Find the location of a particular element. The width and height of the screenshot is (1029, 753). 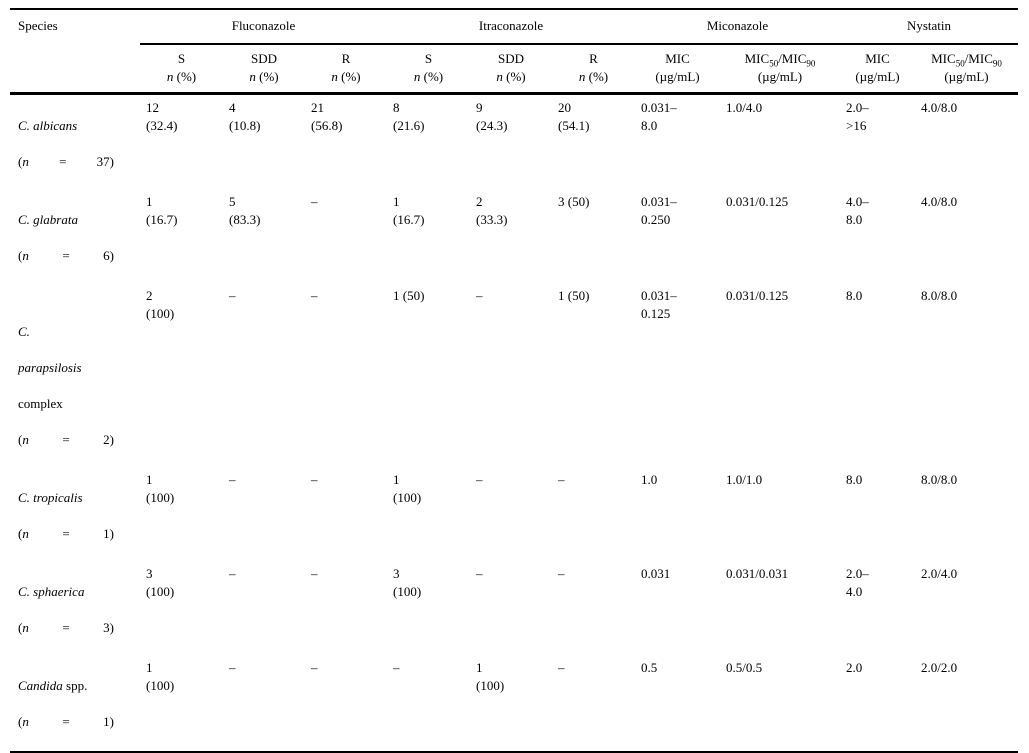

species-count: (n = 37) is located at coordinates (66, 161).